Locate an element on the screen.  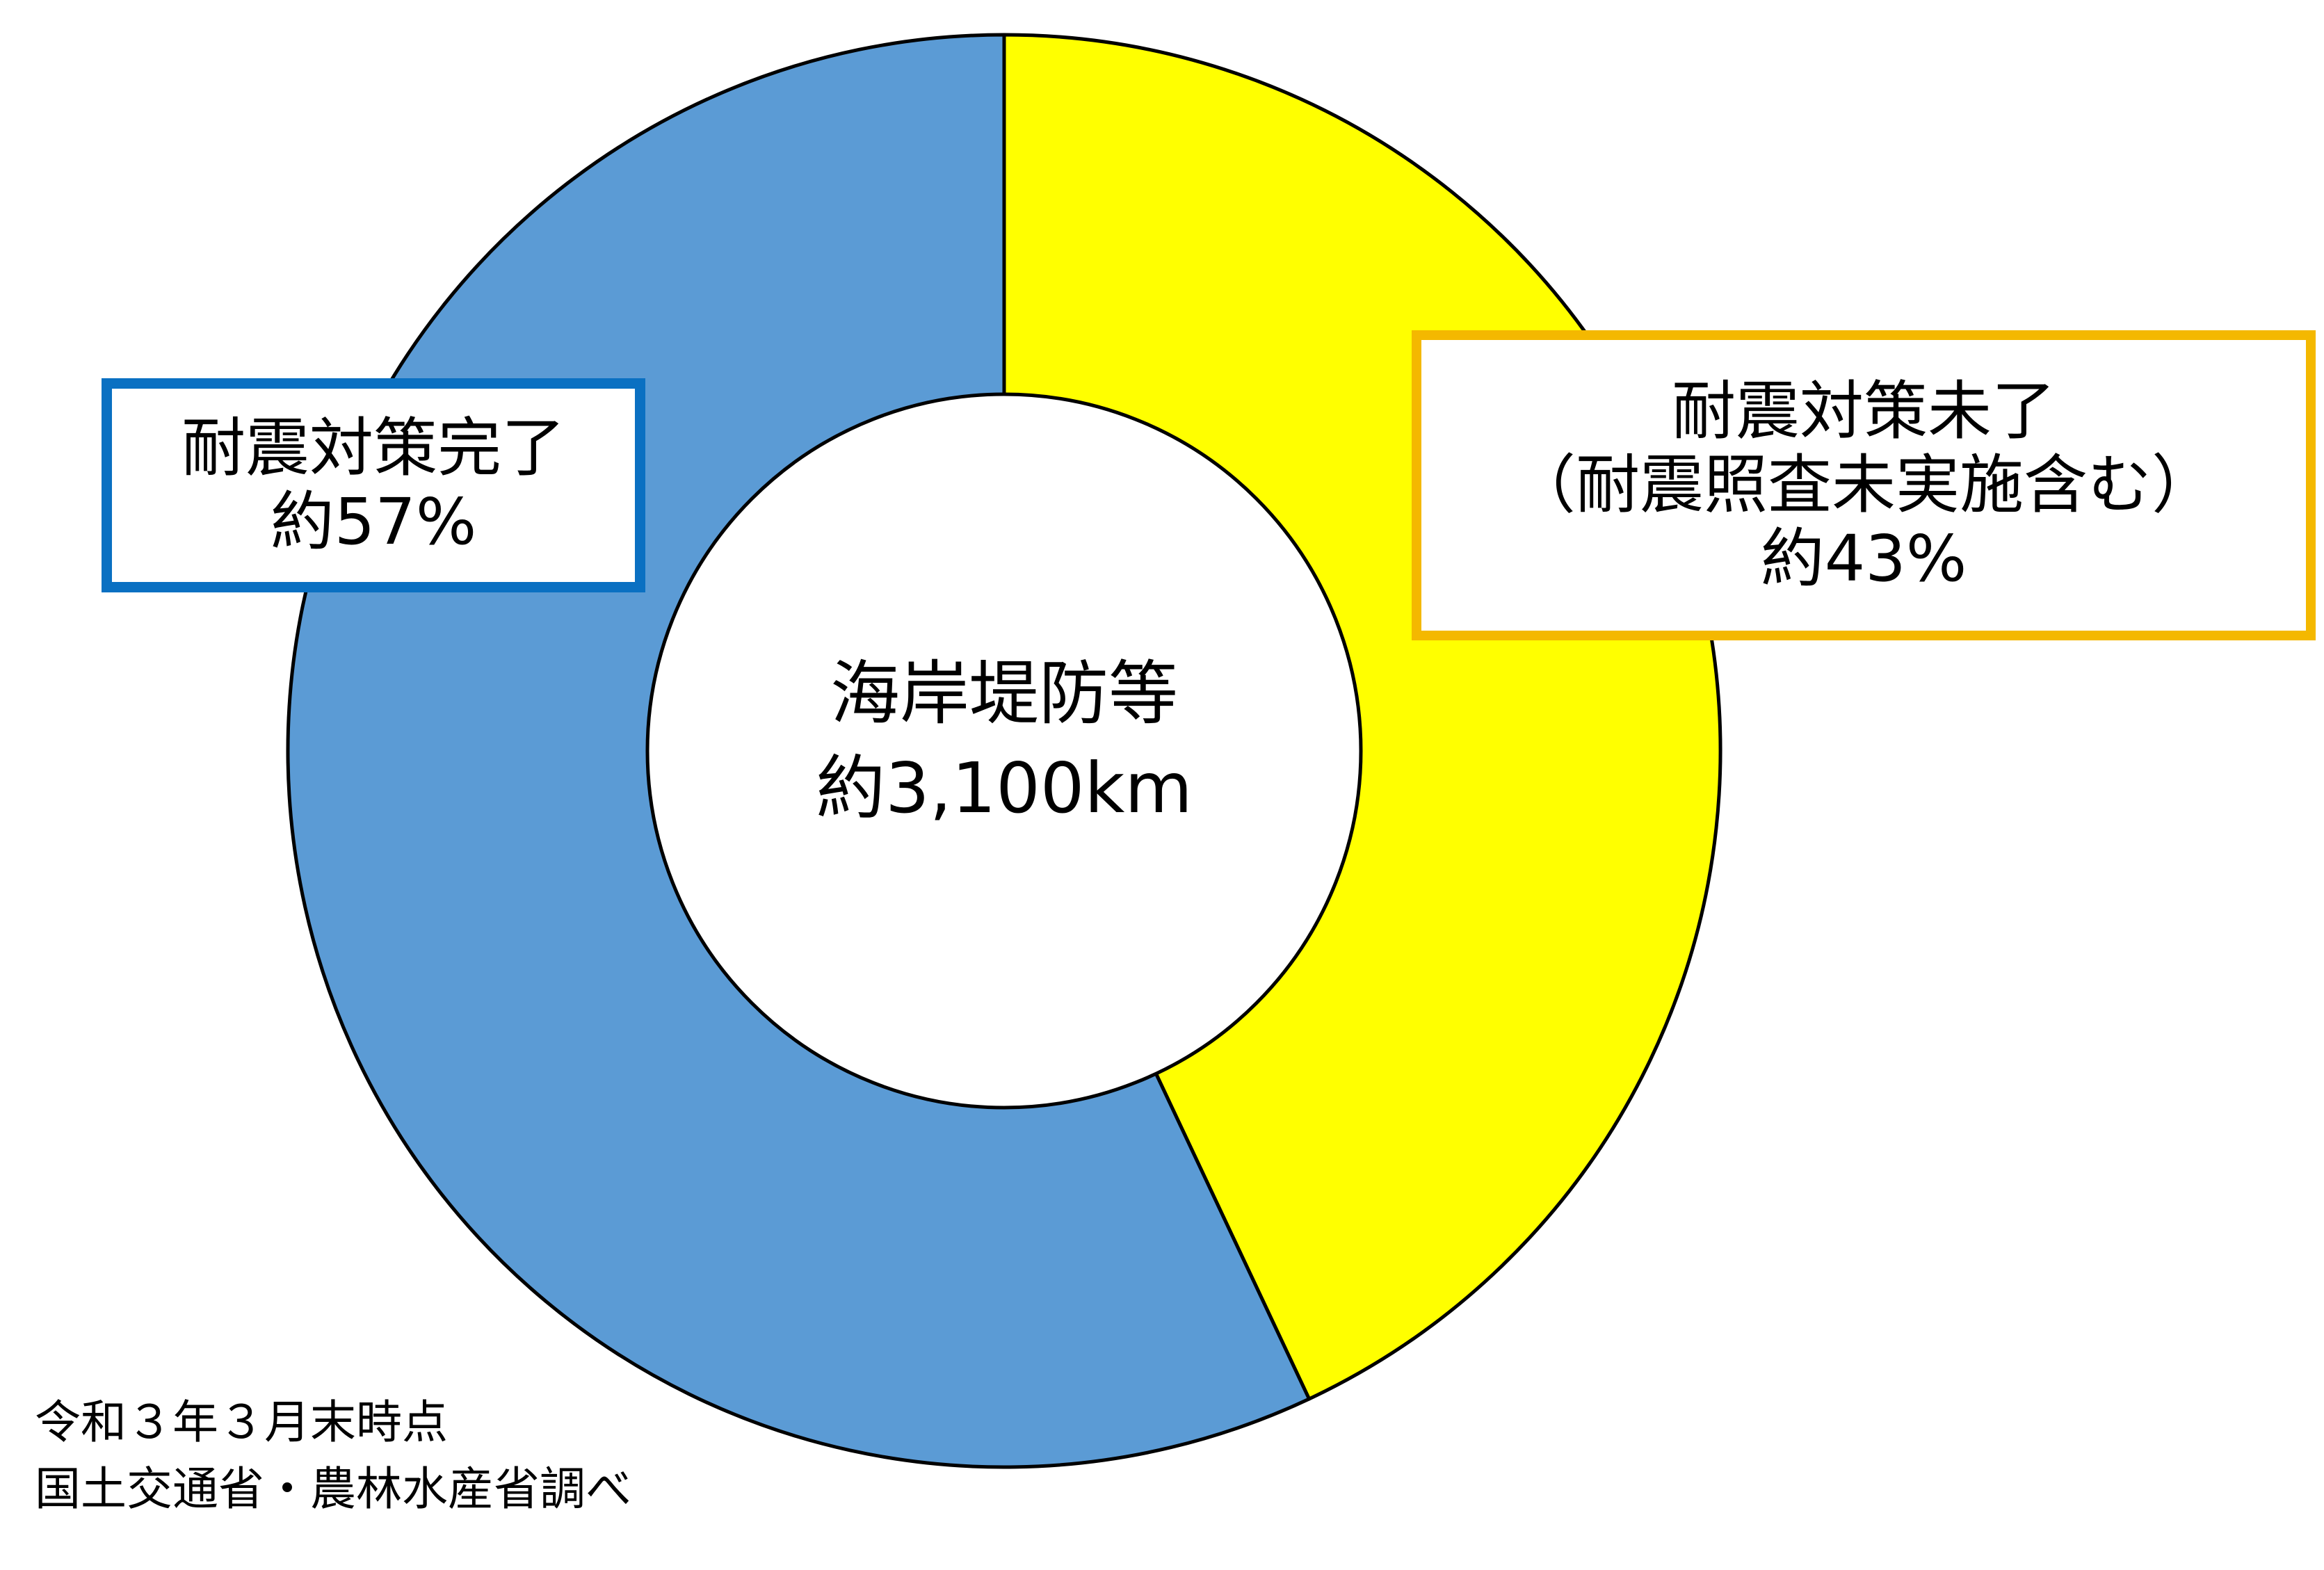
completed-label: 耐震対策完了 is located at coordinates (373, 448).